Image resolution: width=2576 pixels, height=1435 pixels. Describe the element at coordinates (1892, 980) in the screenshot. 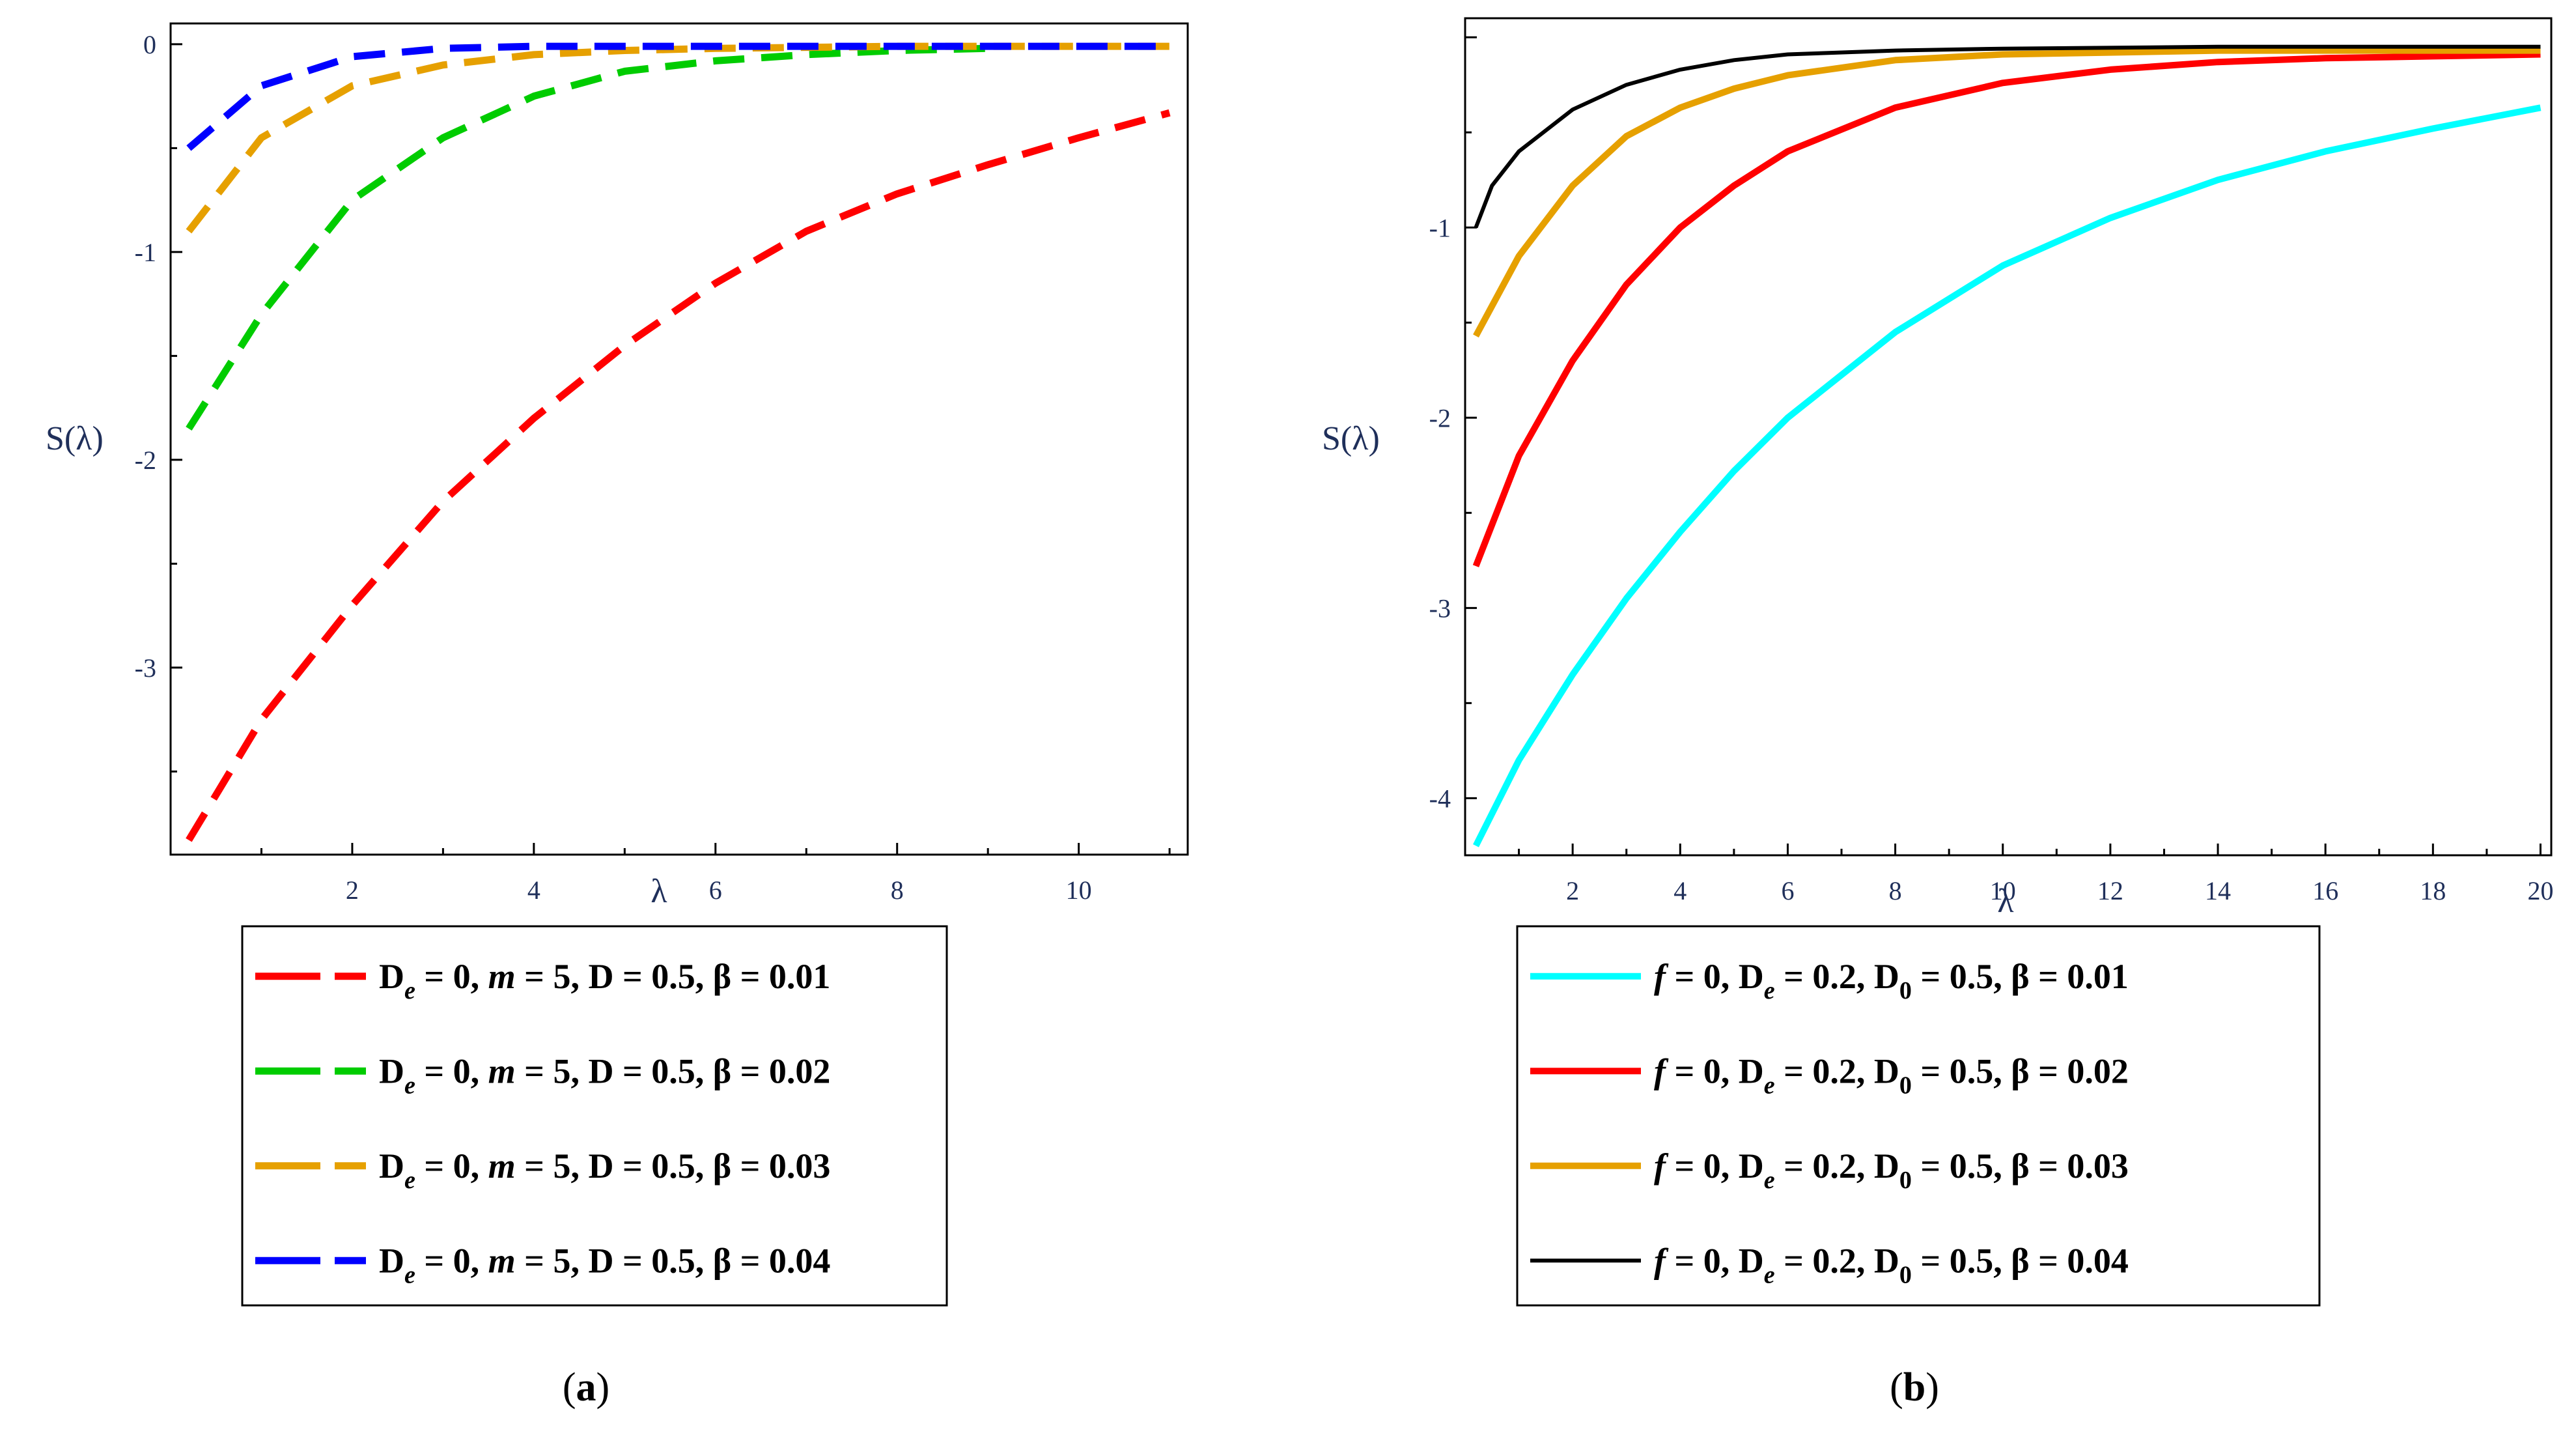

I see `legend-label-1: f = 0, De = 0.2, D0 = 0.5, β = 0.01` at that location.